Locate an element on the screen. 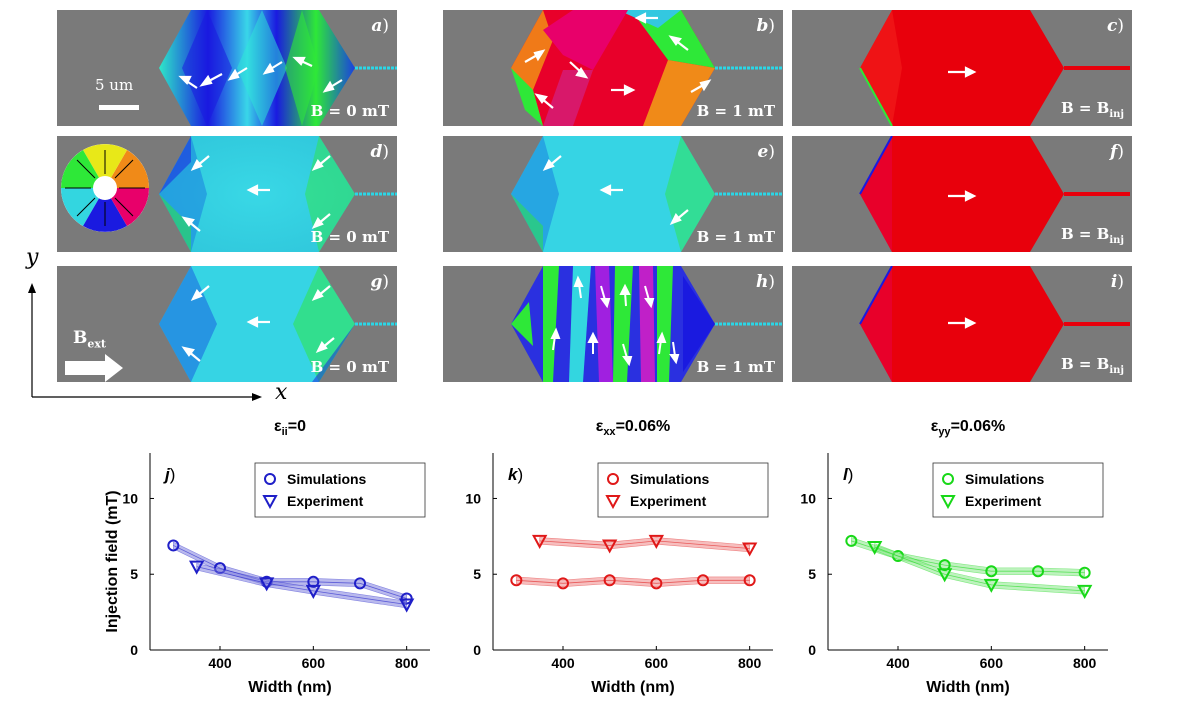  panel-label: j) is located at coordinates (169, 474).